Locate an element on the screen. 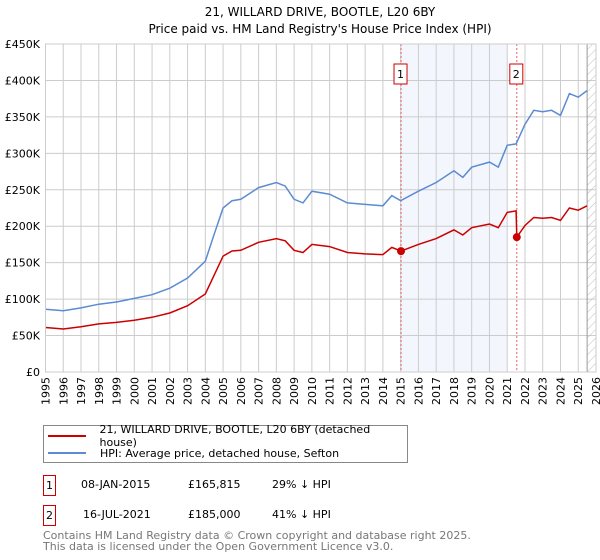 The height and width of the screenshot is (560, 600). transaction-price: £185,000 is located at coordinates (214, 514).